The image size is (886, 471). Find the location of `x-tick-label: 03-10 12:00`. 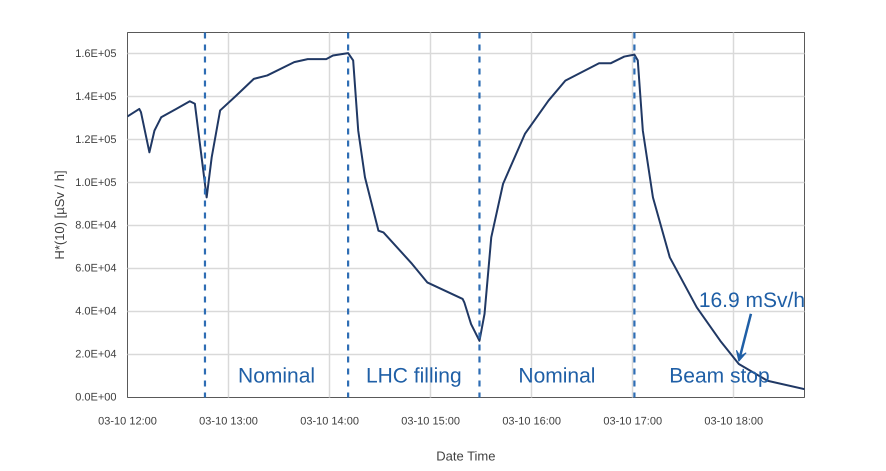

x-tick-label: 03-10 12:00 is located at coordinates (127, 422).